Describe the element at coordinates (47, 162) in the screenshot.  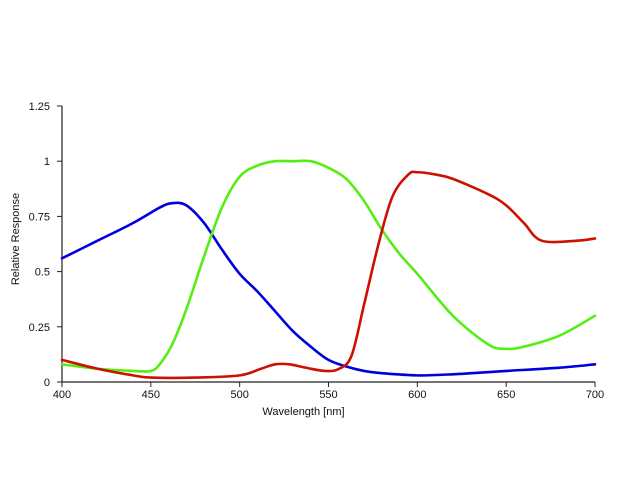
I see `y-tick-label: 1` at that location.